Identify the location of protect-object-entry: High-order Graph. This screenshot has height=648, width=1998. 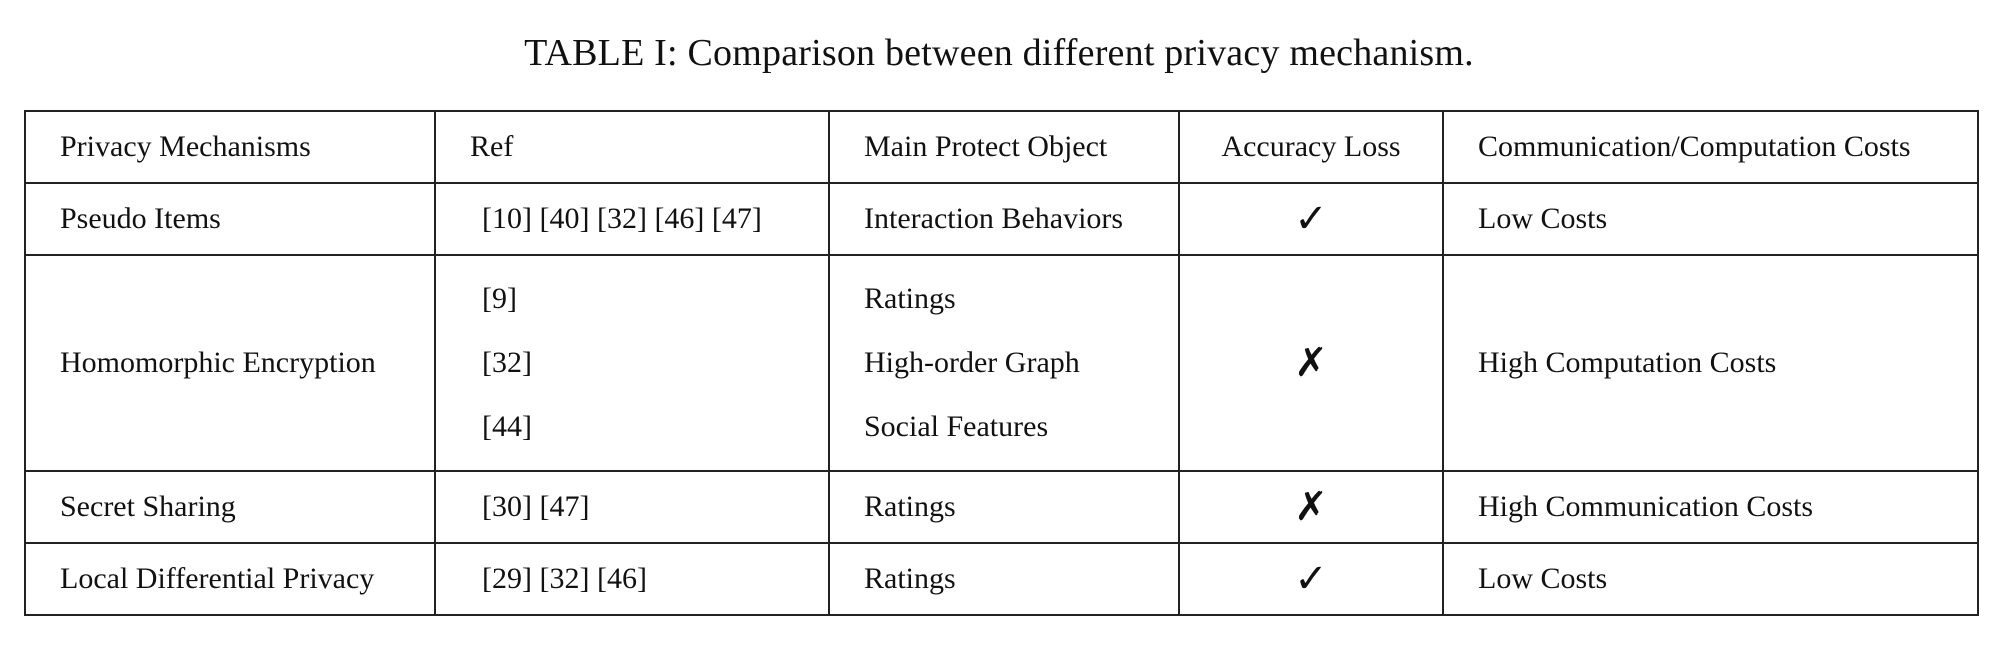
(972, 362).